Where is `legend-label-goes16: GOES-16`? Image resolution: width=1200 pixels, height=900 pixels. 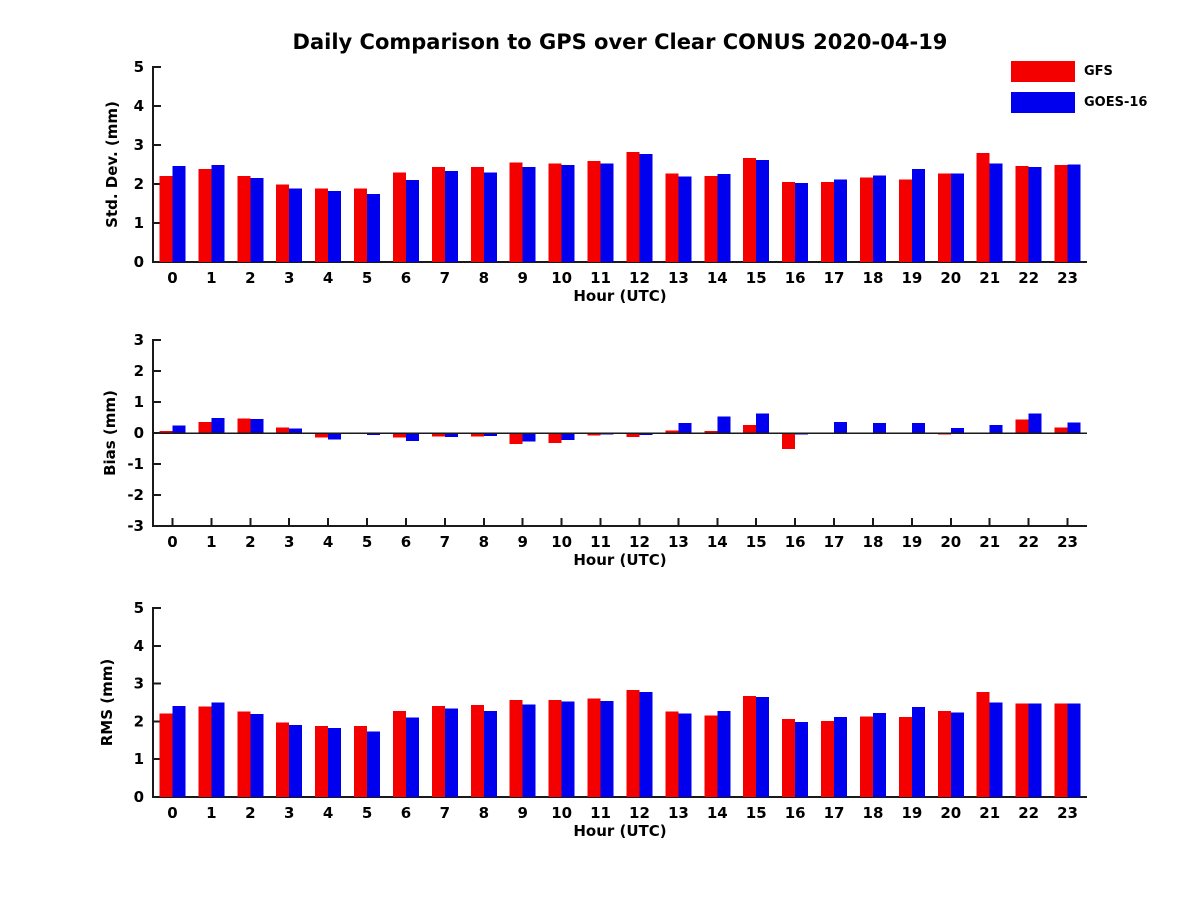 legend-label-goes16: GOES-16 is located at coordinates (1116, 102).